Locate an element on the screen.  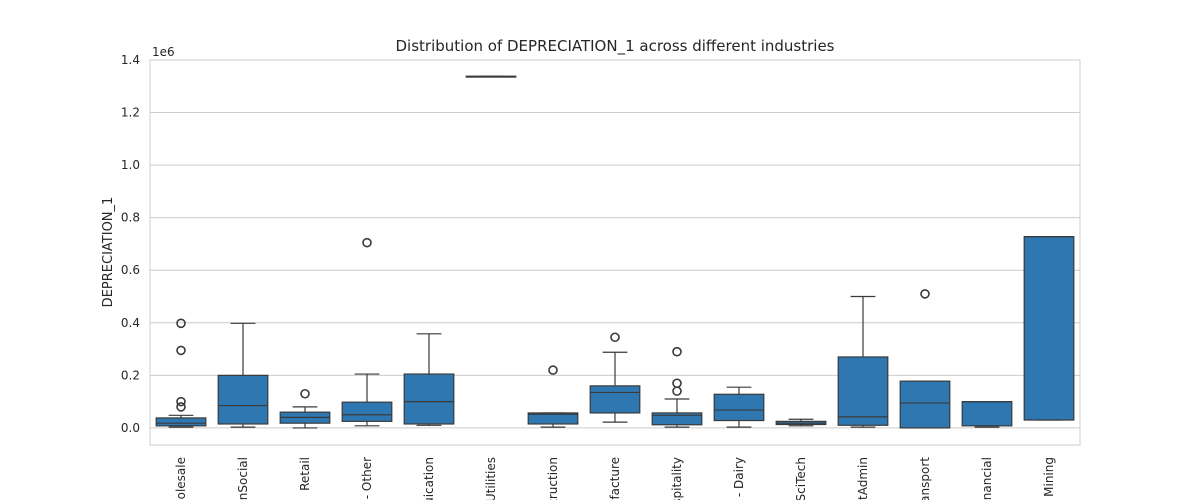
x-tick-label: - Dairy is located at coordinates (739, 477).